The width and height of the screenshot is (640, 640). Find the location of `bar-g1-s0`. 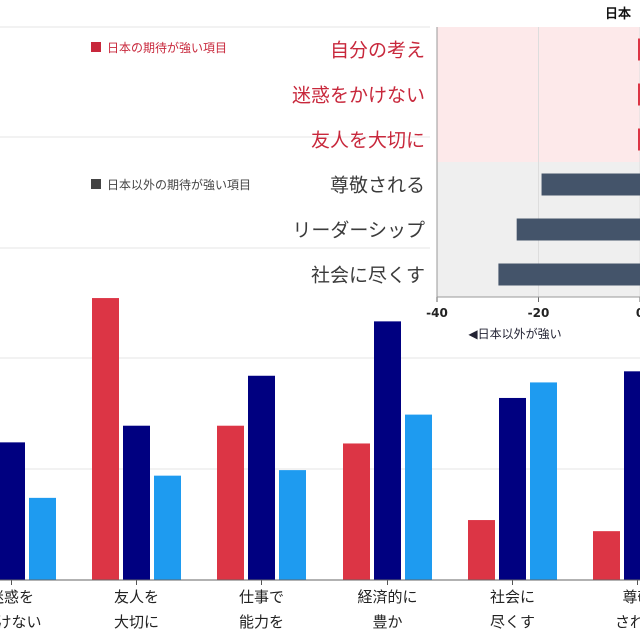

bar-g1-s0 is located at coordinates (105, 439).